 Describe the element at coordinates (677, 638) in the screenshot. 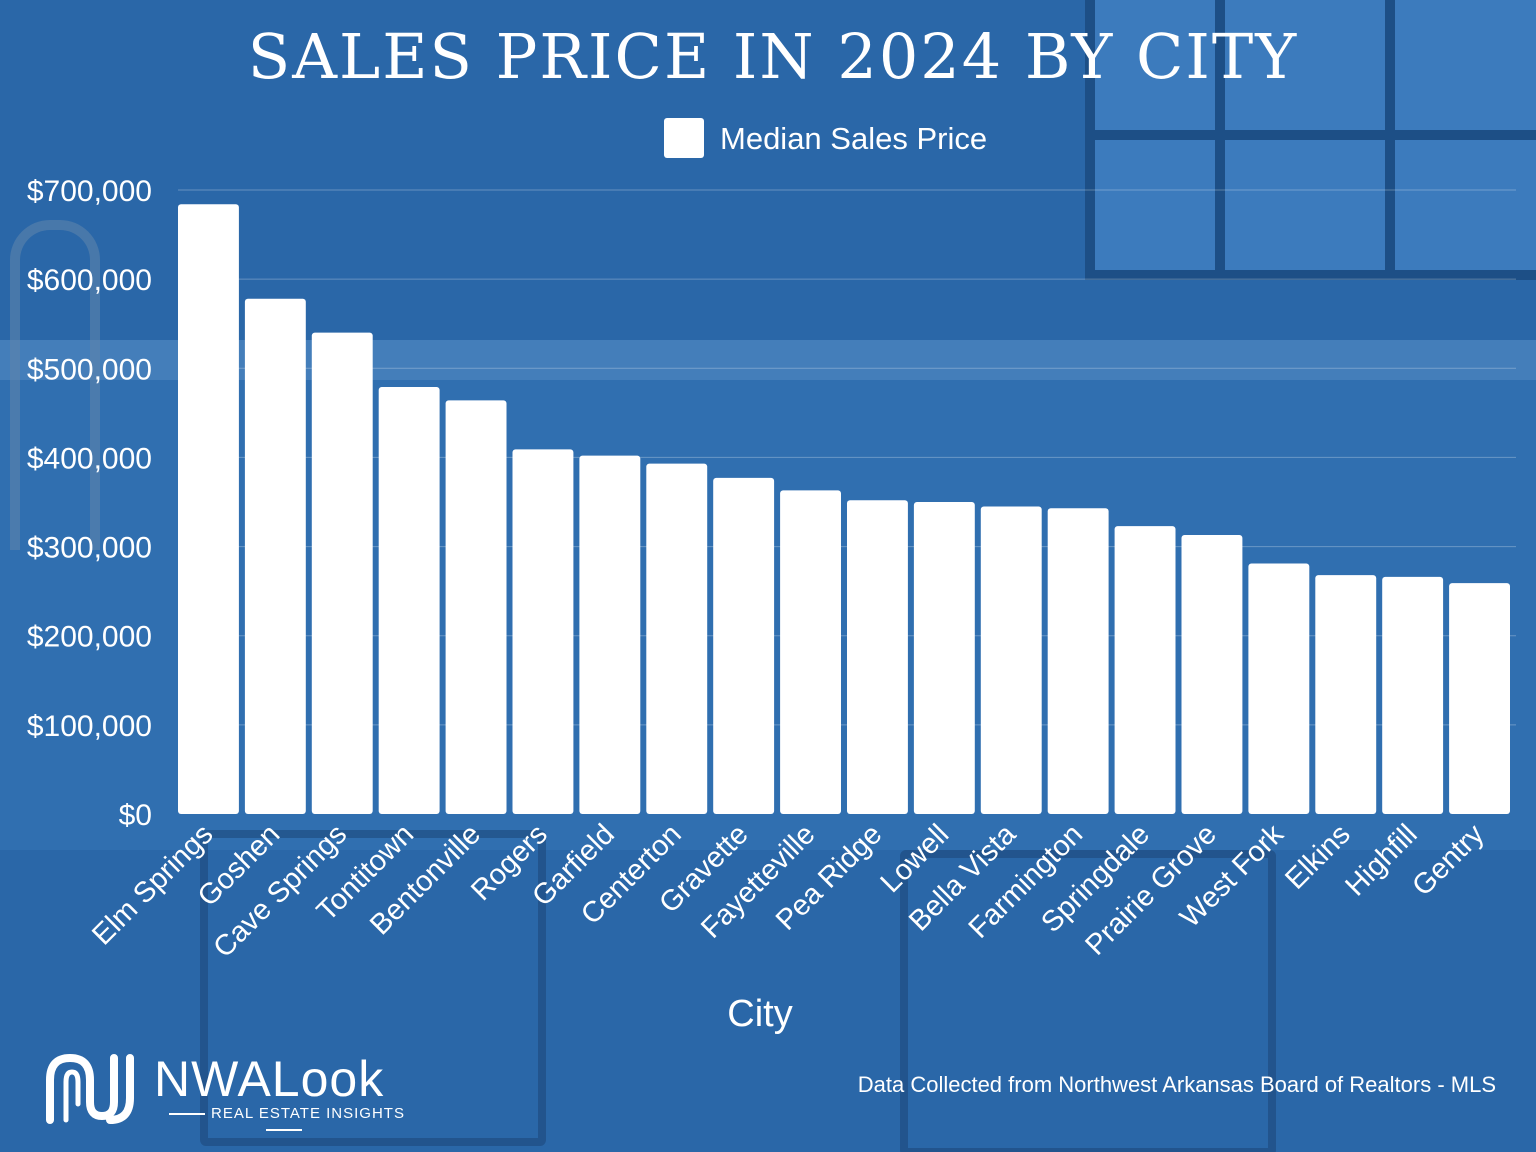

I see `bar-centerton` at that location.